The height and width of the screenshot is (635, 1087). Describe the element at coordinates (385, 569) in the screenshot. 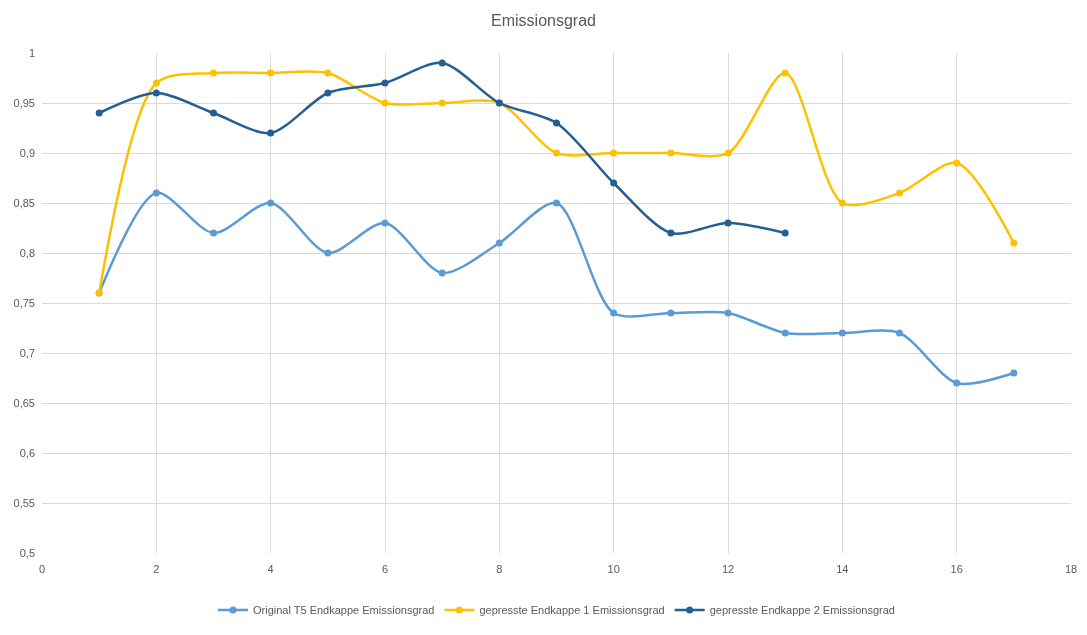

I see `x-tick-label: 6` at that location.